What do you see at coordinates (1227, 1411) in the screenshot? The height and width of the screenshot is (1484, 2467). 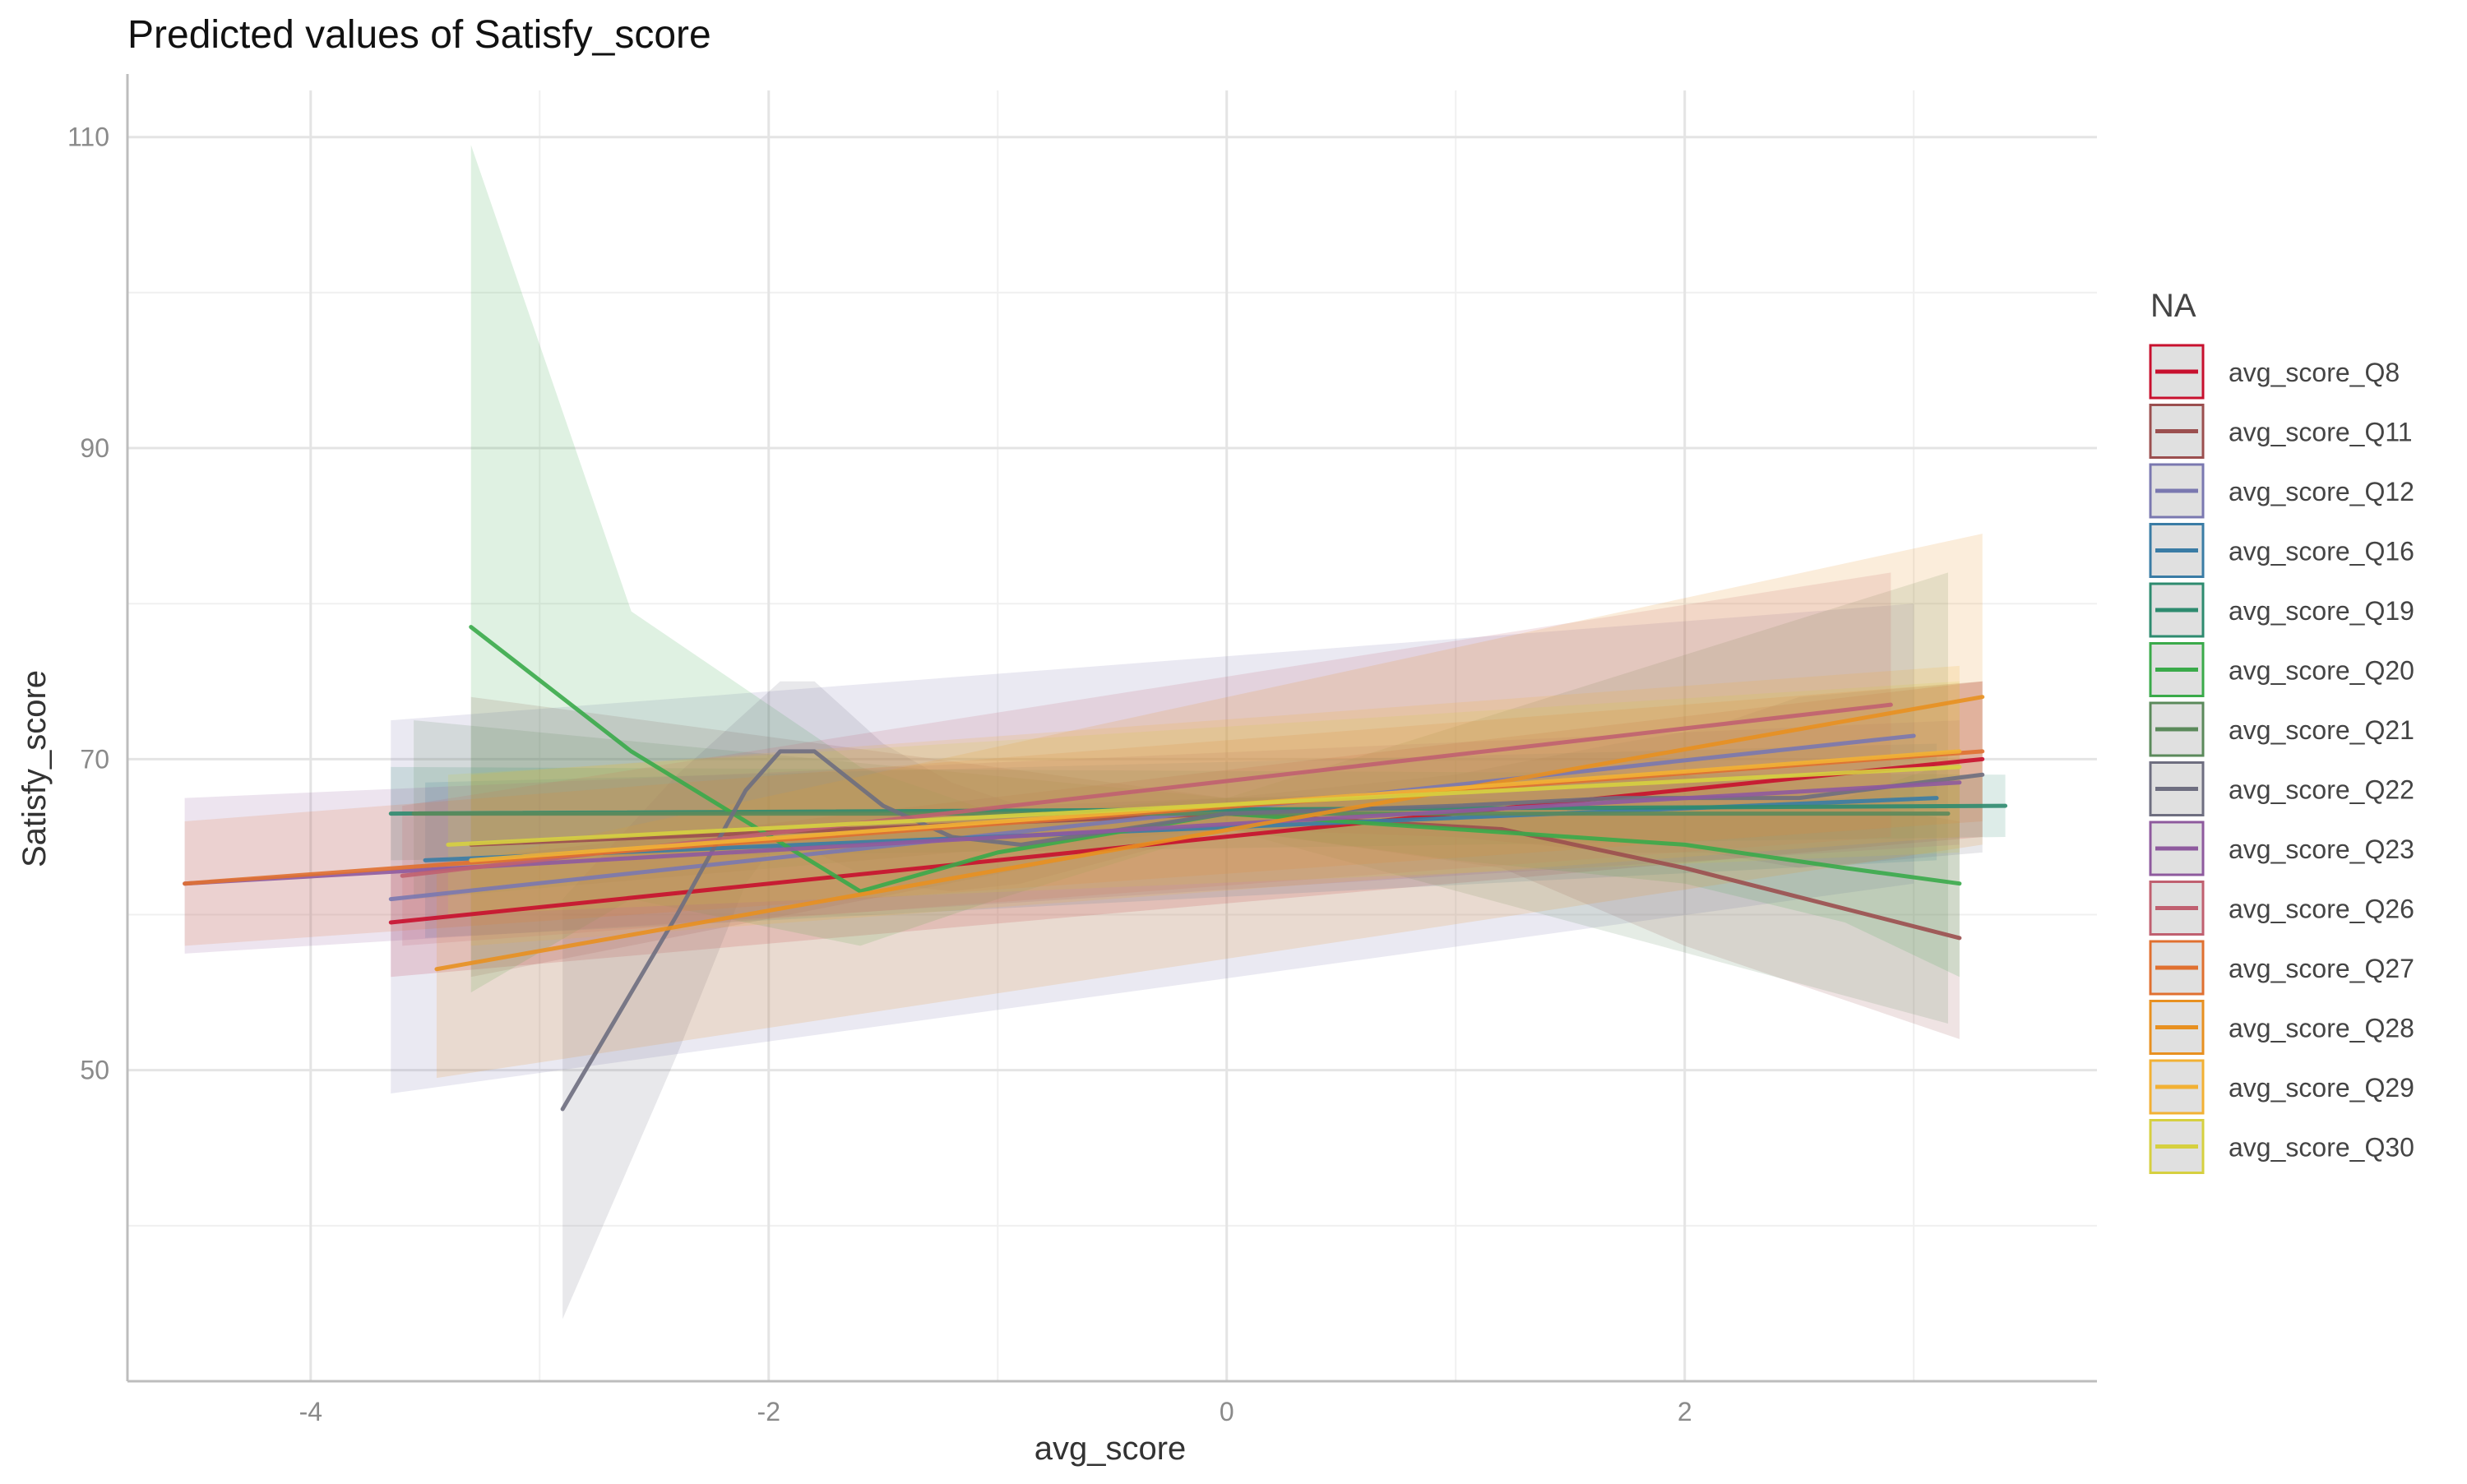 I see `x-tick-label: 0` at bounding box center [1227, 1411].